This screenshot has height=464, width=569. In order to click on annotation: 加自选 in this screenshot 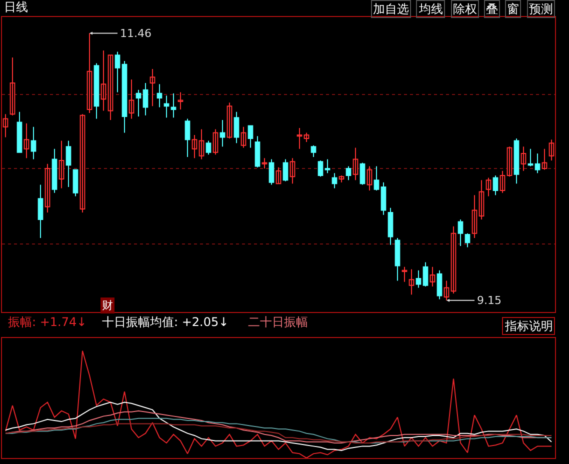, I will do `click(391, 9)`.